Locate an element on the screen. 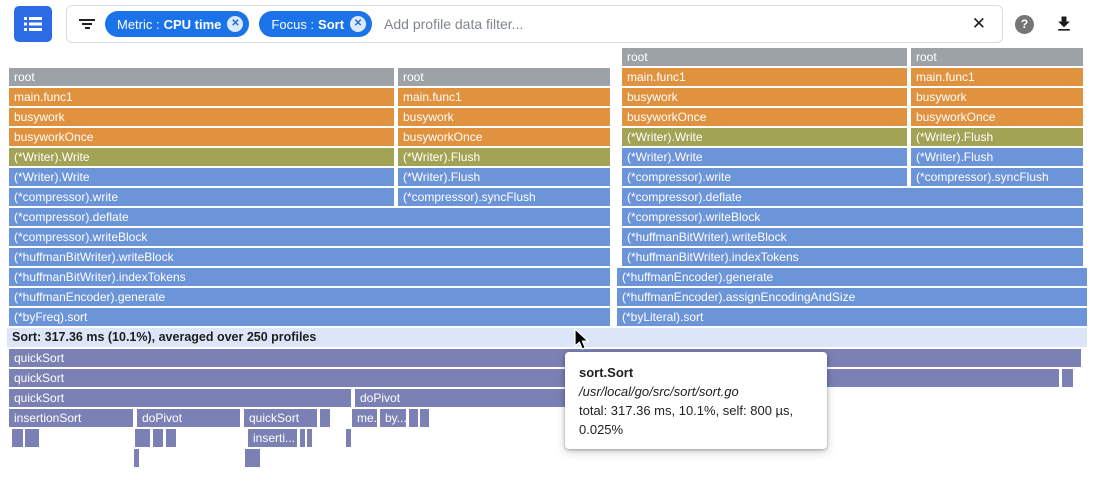 The height and width of the screenshot is (488, 1096). frame-huffmanencoder-assignencodingandsize: (*huffmanEncoder).assignEncodingAndSize is located at coordinates (852, 297).